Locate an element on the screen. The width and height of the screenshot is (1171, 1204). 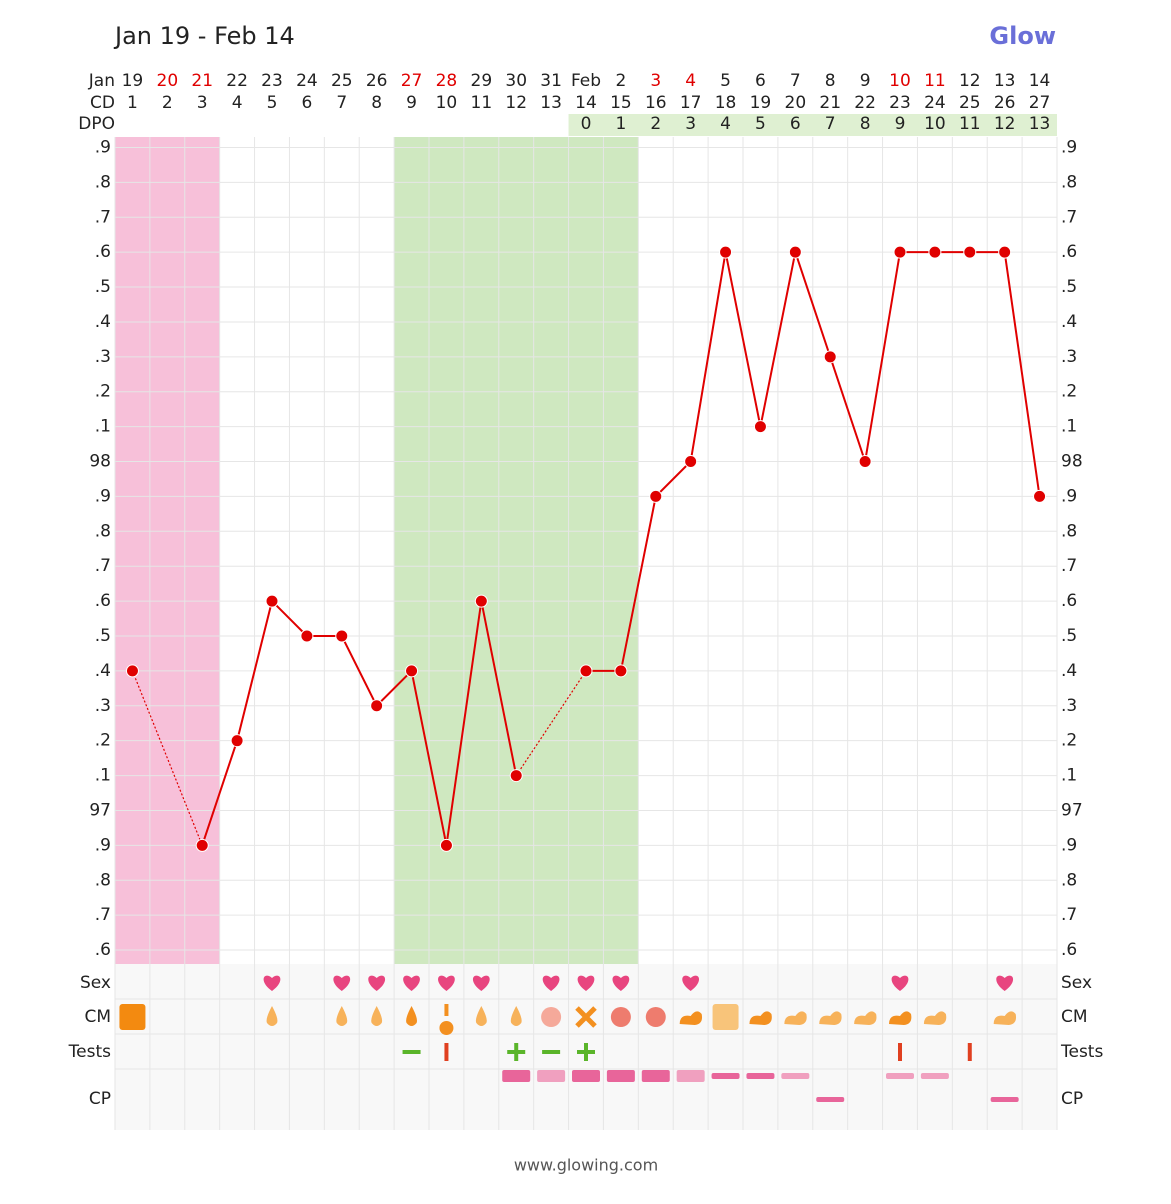
dpo-label: 1 is located at coordinates (620, 124).